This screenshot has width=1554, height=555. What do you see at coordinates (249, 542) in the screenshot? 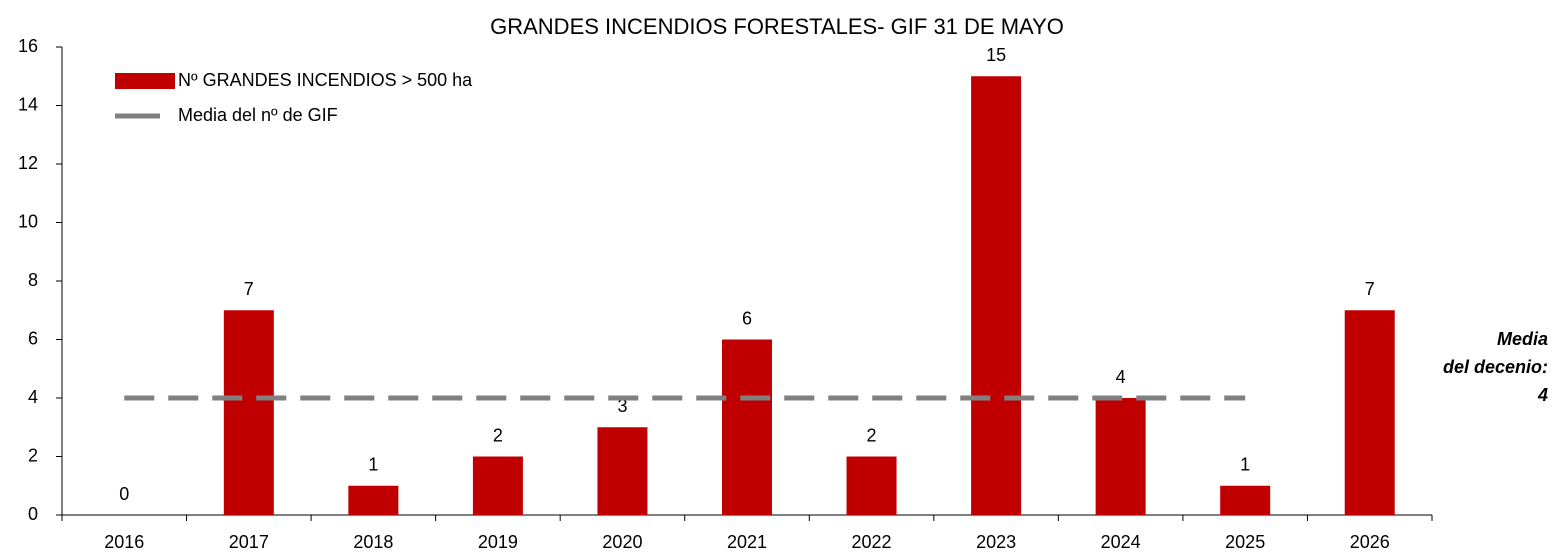
I see `x-tick-label: 2017` at bounding box center [249, 542].